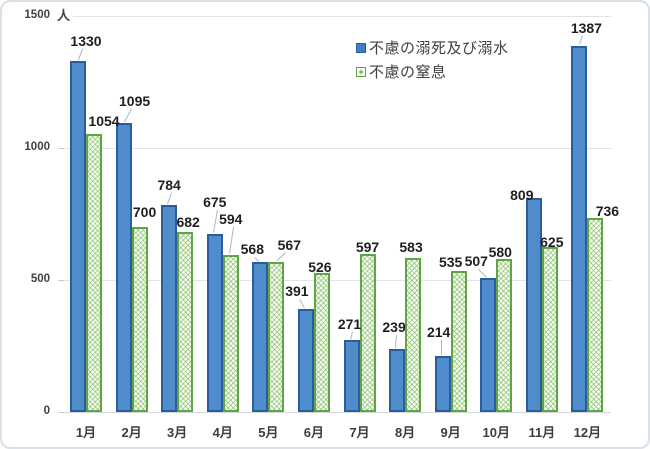 The height and width of the screenshot is (449, 650). I want to click on bar-suffocation-7月, so click(367, 333).